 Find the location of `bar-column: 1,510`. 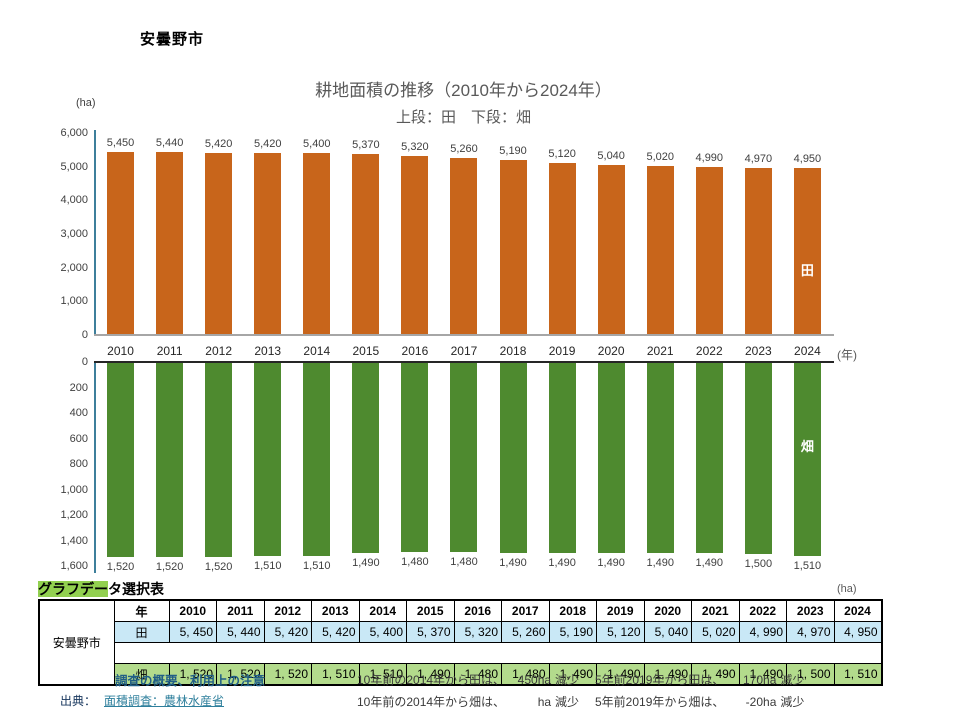

bar-column: 1,510 is located at coordinates (267, 469).